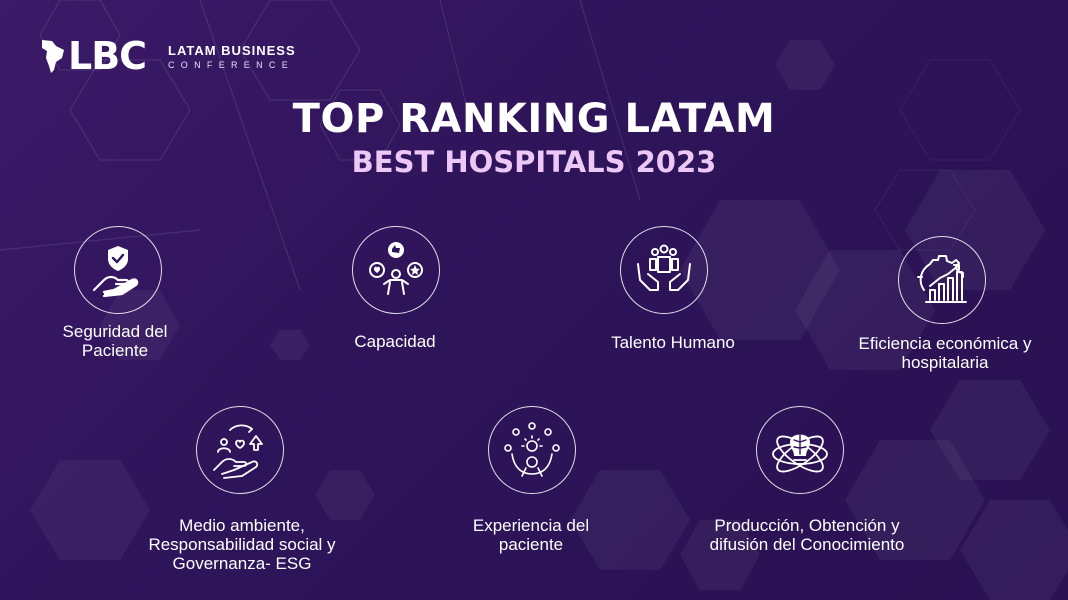  What do you see at coordinates (118, 270) in the screenshot?
I see `hand-shield-icon` at bounding box center [118, 270].